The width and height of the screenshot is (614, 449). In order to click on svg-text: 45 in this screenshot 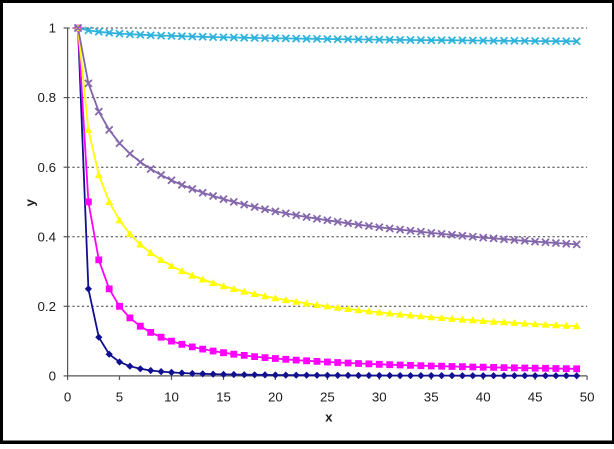, I will do `click(535, 397)`.